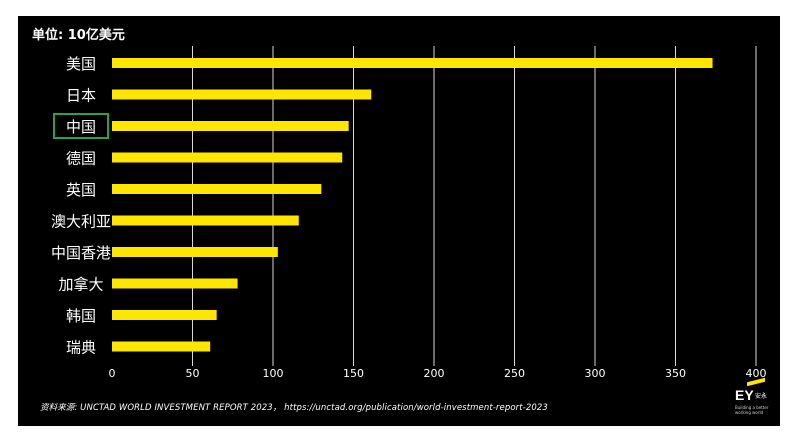 The width and height of the screenshot is (800, 440). What do you see at coordinates (81, 222) in the screenshot?
I see `category-label-5: 澳大利亚` at bounding box center [81, 222].